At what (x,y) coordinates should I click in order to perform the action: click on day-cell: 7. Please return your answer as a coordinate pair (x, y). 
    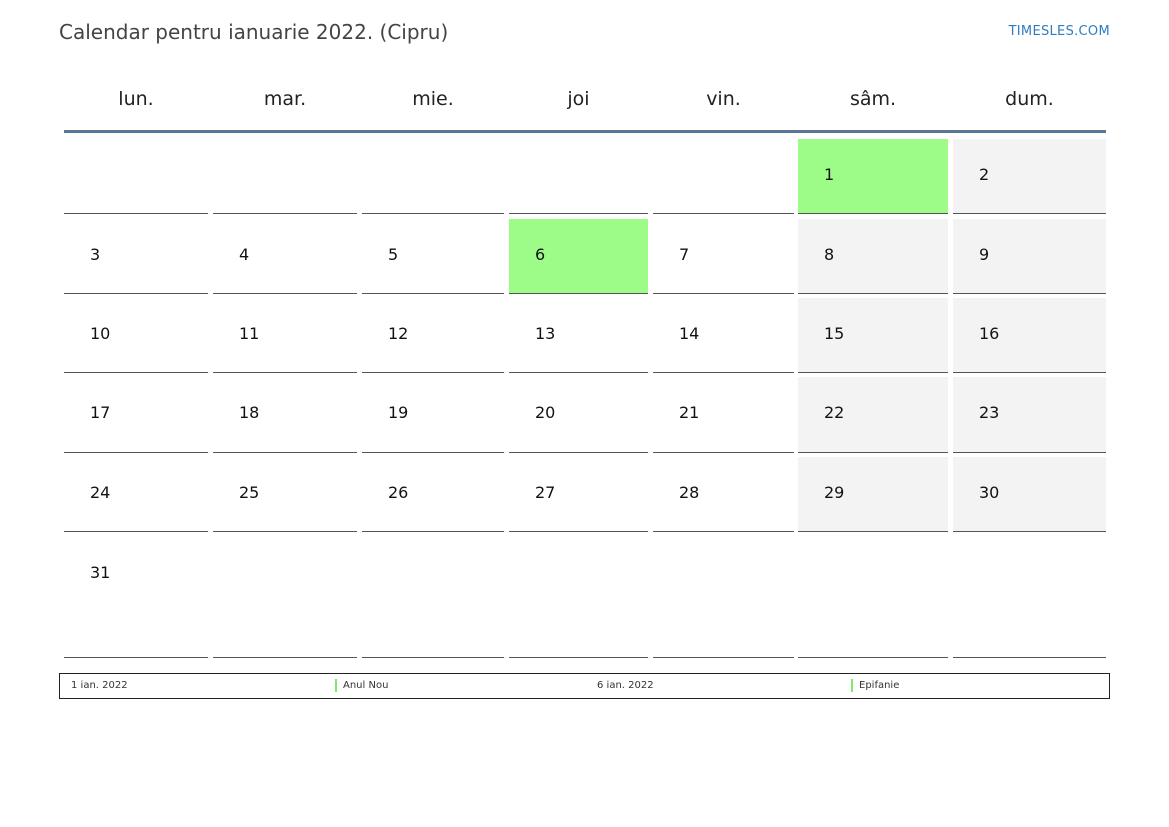
    Looking at the image, I should click on (723, 256).